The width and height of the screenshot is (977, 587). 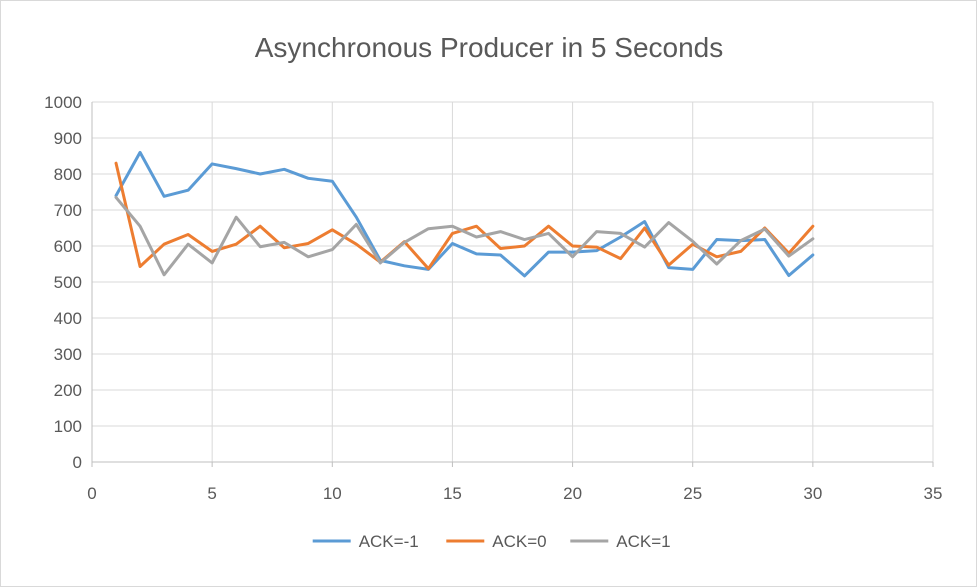 What do you see at coordinates (91, 493) in the screenshot?
I see `x-tick-label: 0` at bounding box center [91, 493].